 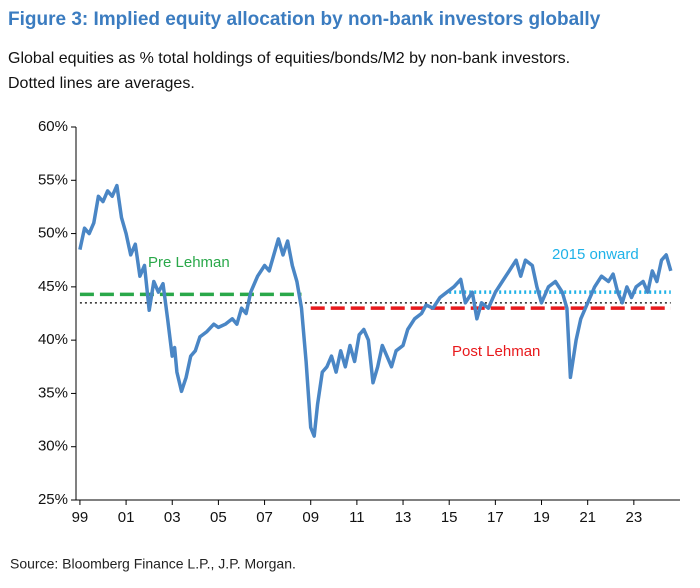 What do you see at coordinates (587, 517) in the screenshot?
I see `x-tick-label: 21` at bounding box center [587, 517].